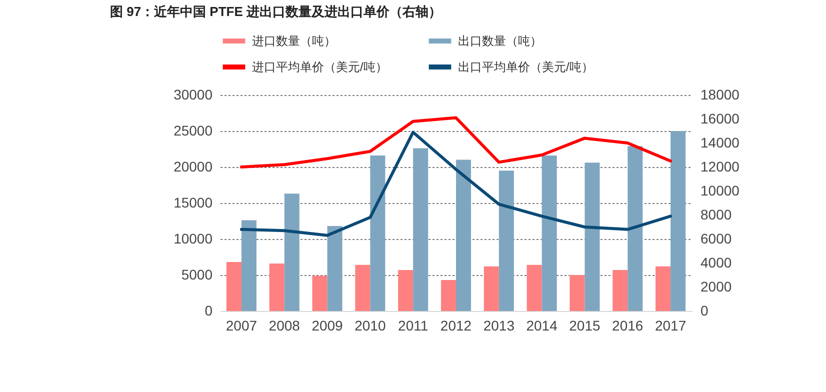 This screenshot has width=826, height=392. What do you see at coordinates (542, 326) in the screenshot?
I see `x-tick-label: 2014` at bounding box center [542, 326].